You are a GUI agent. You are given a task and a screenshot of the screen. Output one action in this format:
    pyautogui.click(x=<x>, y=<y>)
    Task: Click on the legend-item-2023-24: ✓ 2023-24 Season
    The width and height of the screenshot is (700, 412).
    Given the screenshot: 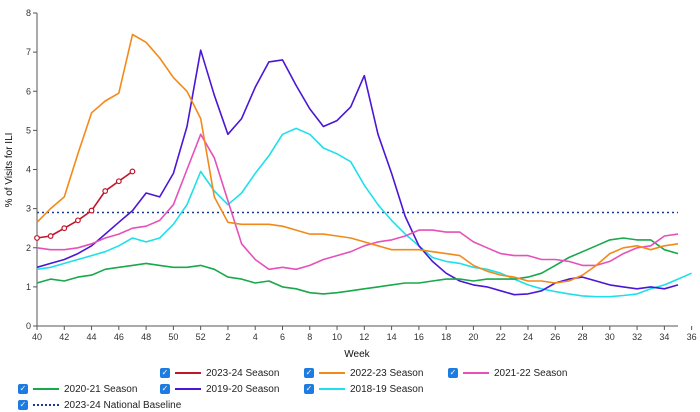 What is the action you would take?
    pyautogui.click(x=232, y=373)
    